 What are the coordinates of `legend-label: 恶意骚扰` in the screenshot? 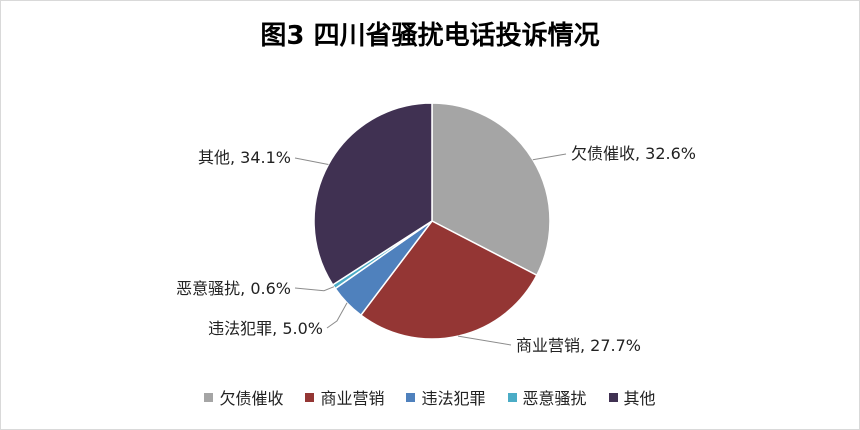 It's located at (554, 398).